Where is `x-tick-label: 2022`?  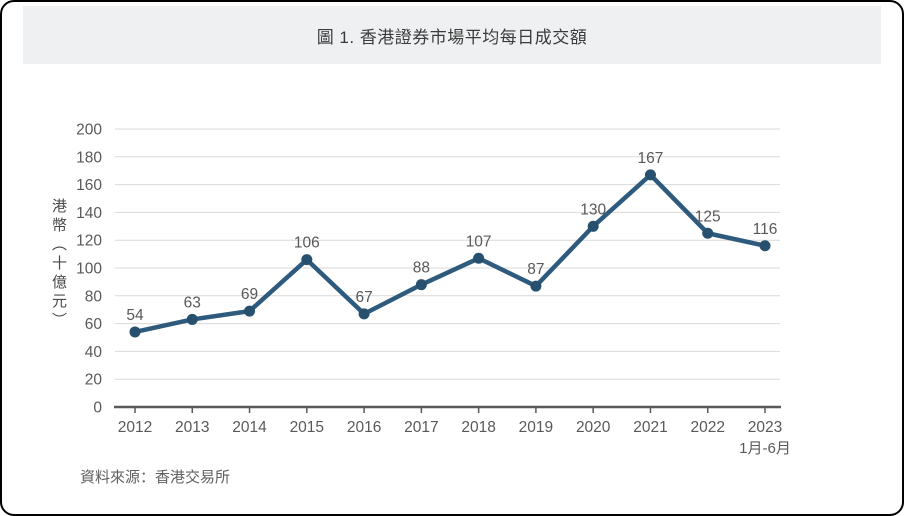
x-tick-label: 2022 is located at coordinates (707, 427).